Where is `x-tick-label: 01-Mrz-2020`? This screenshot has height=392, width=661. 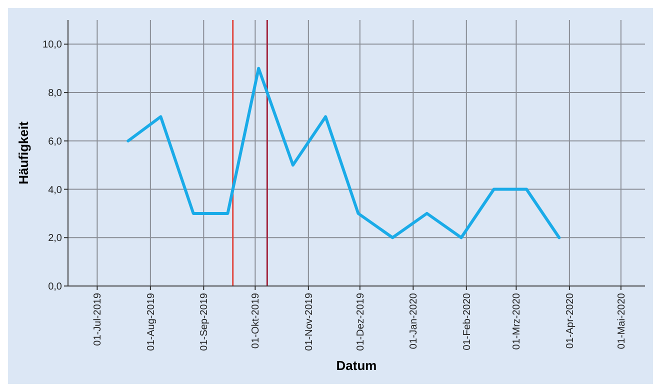 x-tick-label: 01-Mrz-2020 is located at coordinates (517, 321).